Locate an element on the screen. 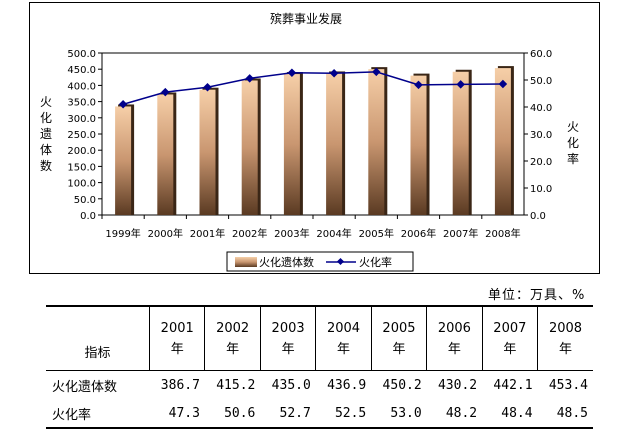  chart-legend: 火化遗体数 火化率 is located at coordinates (320, 261).